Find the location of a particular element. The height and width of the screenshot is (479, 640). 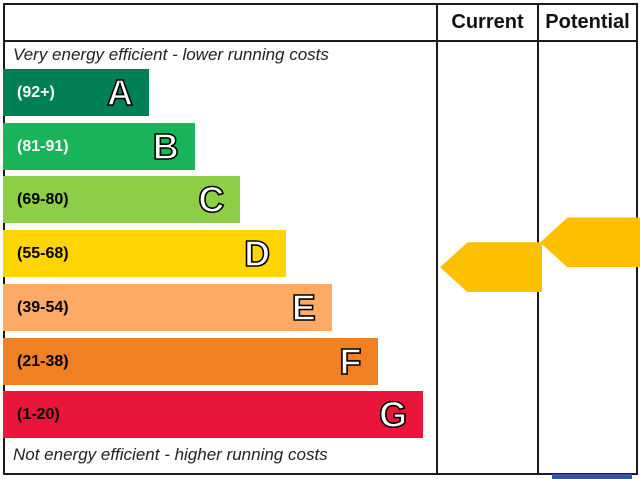

current-header: Current is located at coordinates (487, 22).